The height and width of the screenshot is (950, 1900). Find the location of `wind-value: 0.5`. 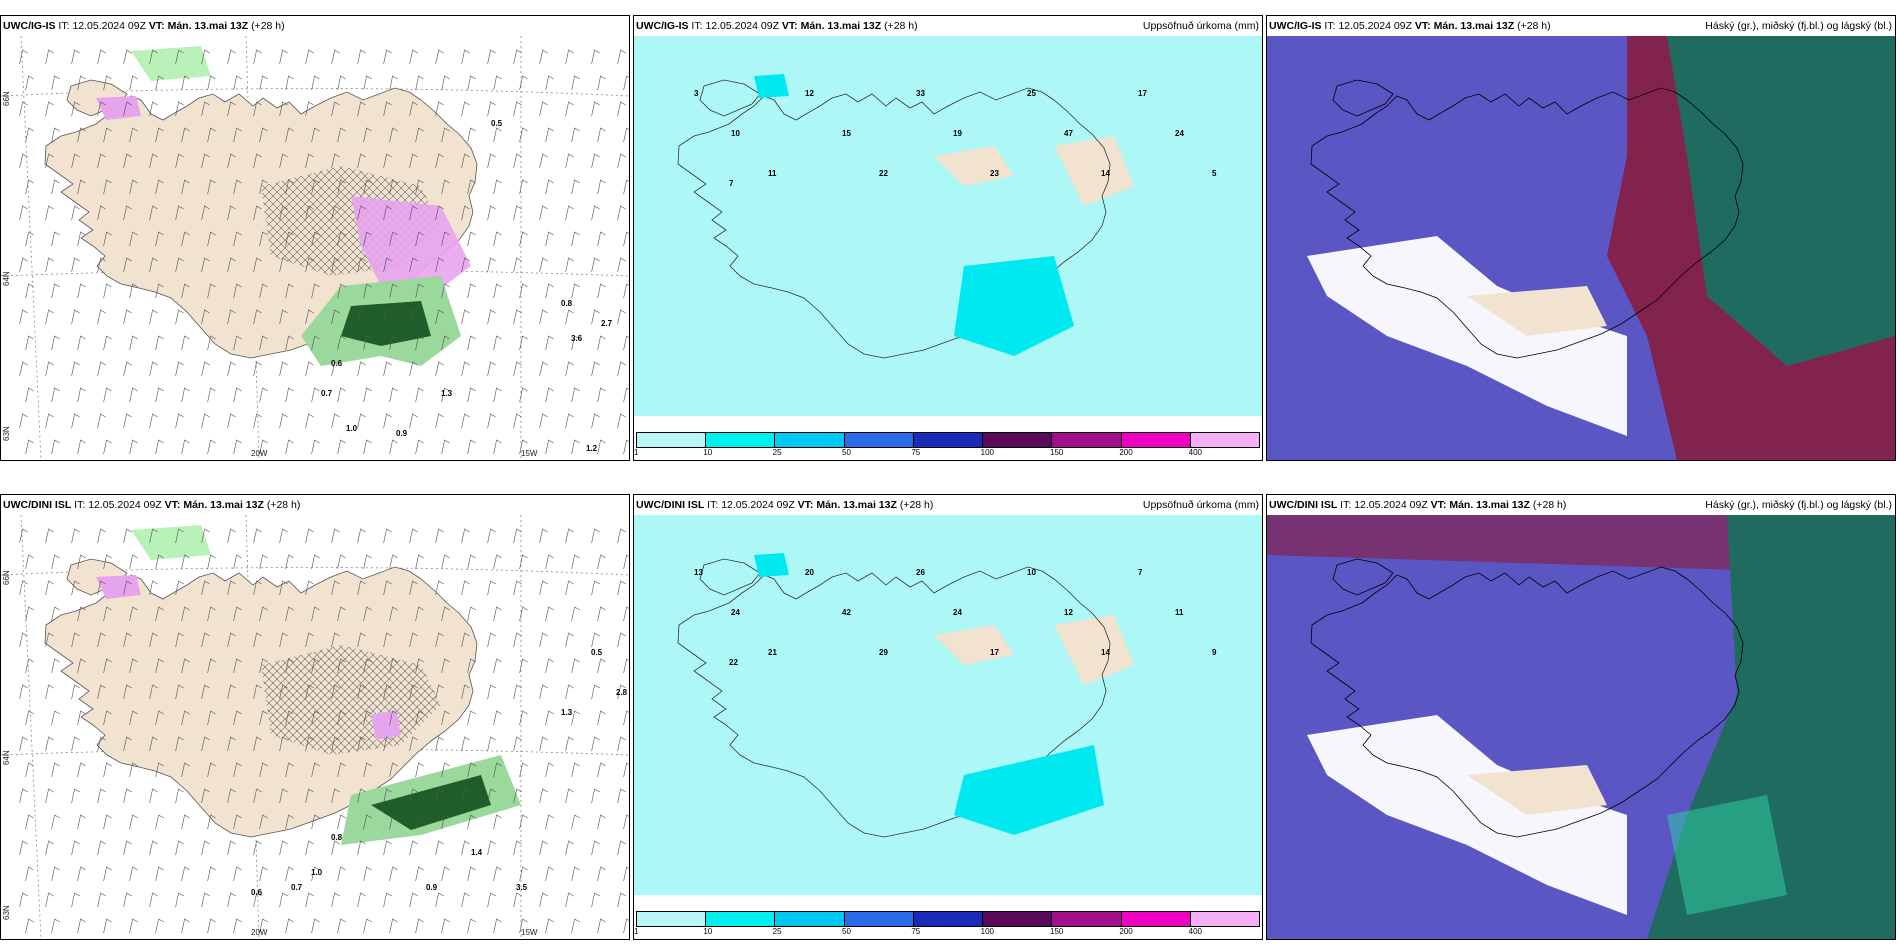

wind-value: 0.5 is located at coordinates (597, 652).